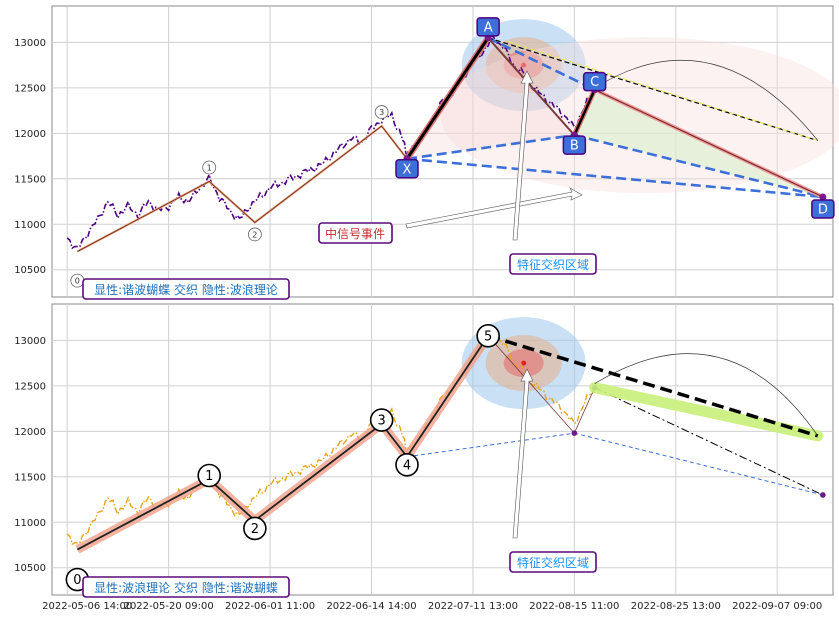 Image resolution: width=839 pixels, height=617 pixels. What do you see at coordinates (490, 445) in the screenshot?
I see `bottom-xb-line` at bounding box center [490, 445].